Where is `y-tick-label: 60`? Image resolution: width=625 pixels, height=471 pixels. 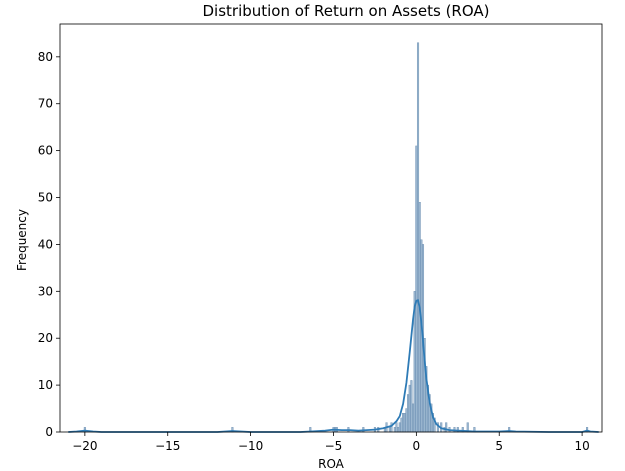 y-tick-label: 60 is located at coordinates (45, 151).